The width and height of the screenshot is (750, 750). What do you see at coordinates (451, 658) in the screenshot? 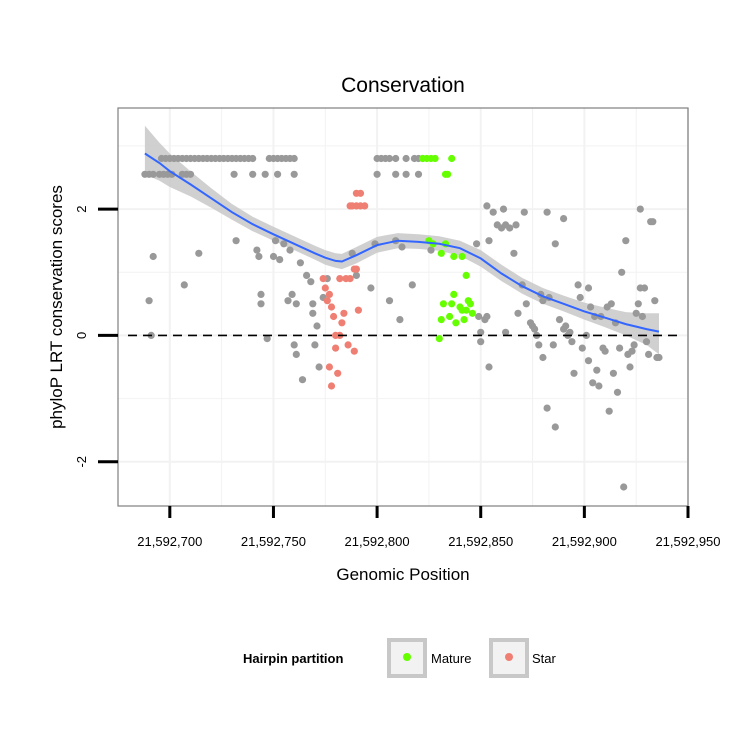
I see `legend-label-mature: Mature` at bounding box center [451, 658].